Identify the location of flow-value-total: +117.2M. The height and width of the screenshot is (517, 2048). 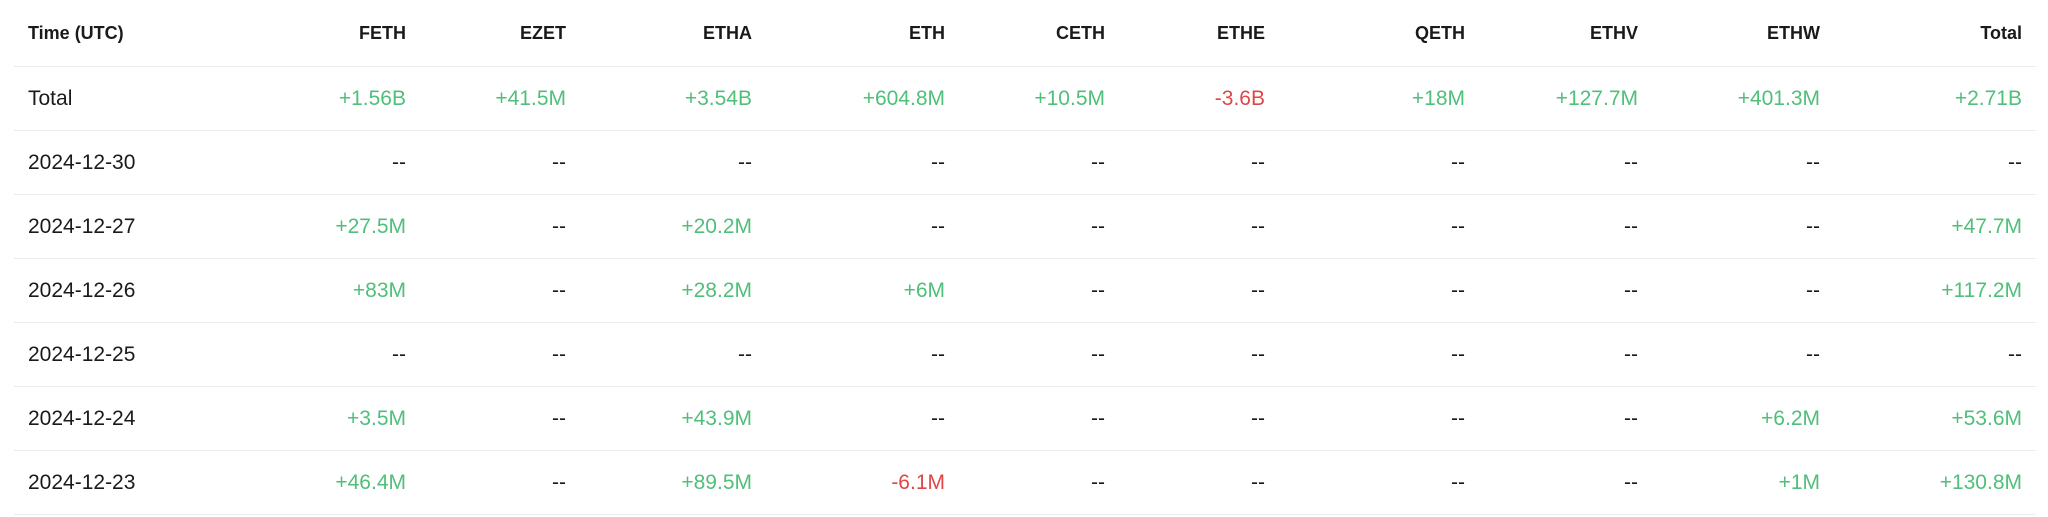
(1935, 290).